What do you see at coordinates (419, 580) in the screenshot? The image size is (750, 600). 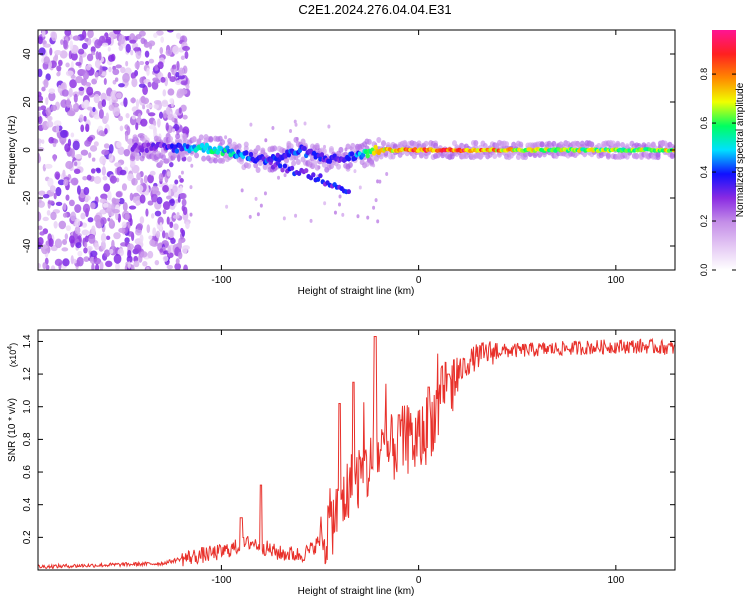 I see `snr-x-tick-label: 0` at bounding box center [419, 580].